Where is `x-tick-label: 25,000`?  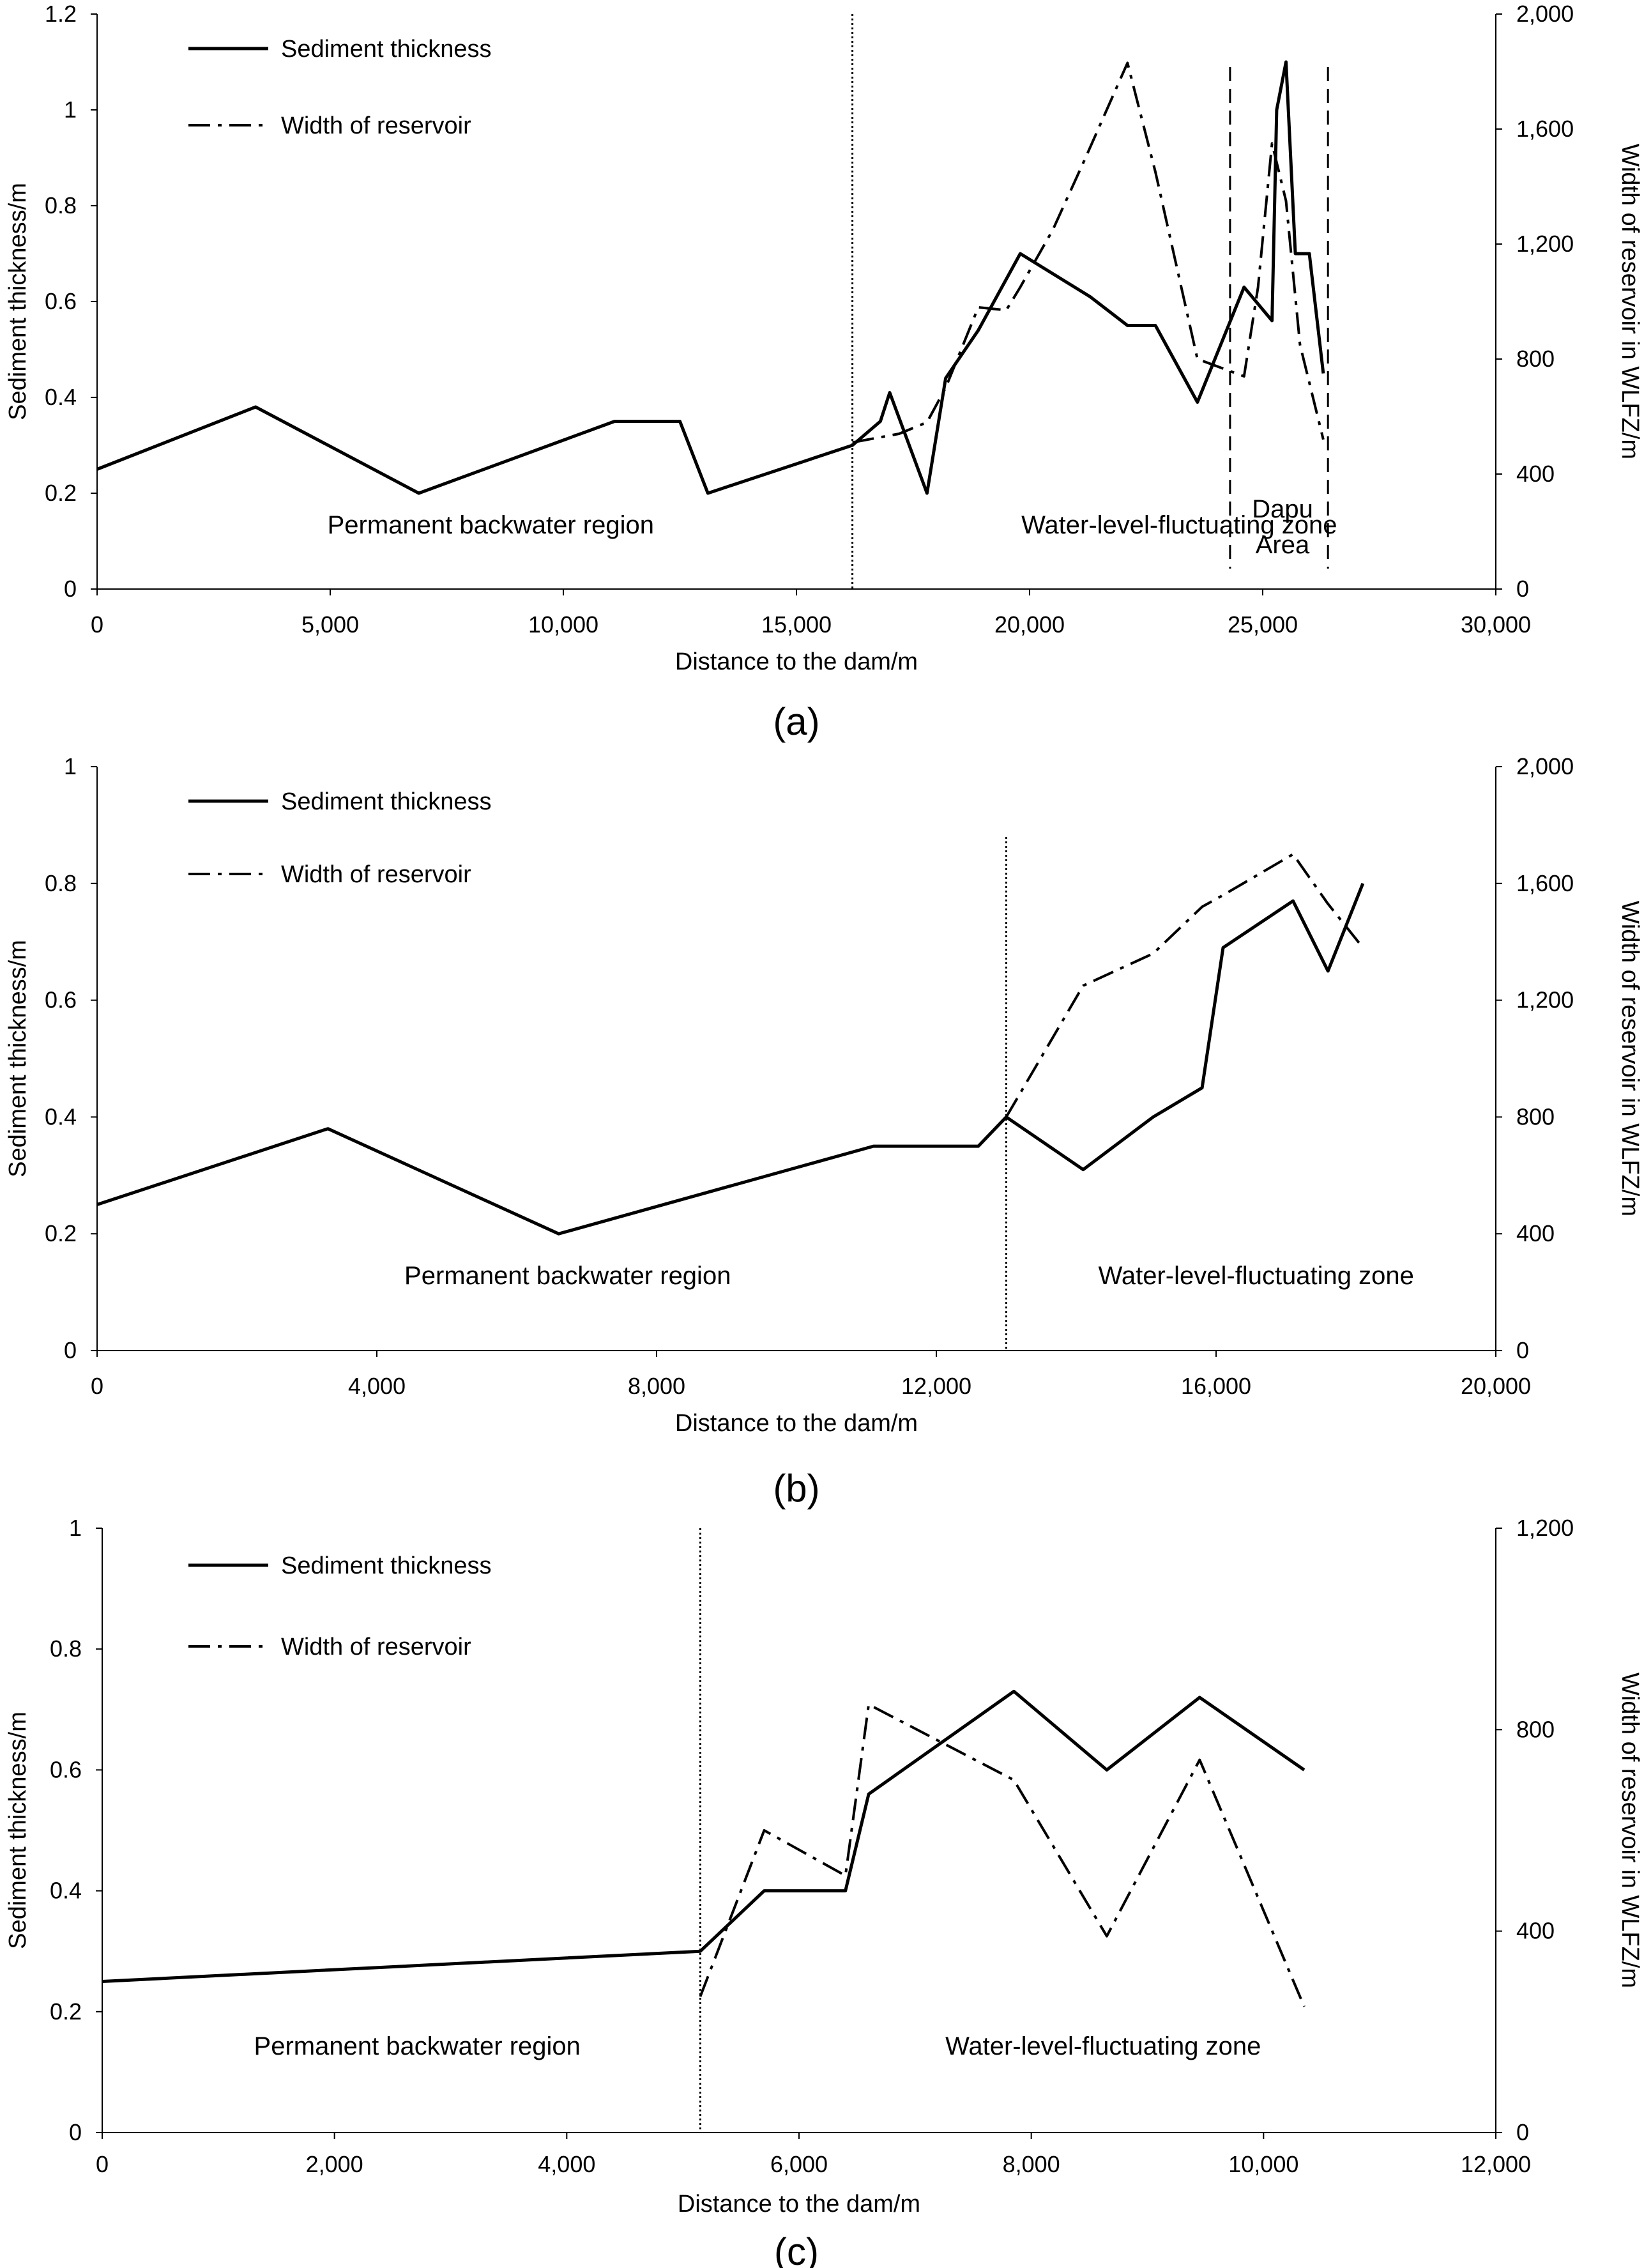 x-tick-label: 25,000 is located at coordinates (1263, 624).